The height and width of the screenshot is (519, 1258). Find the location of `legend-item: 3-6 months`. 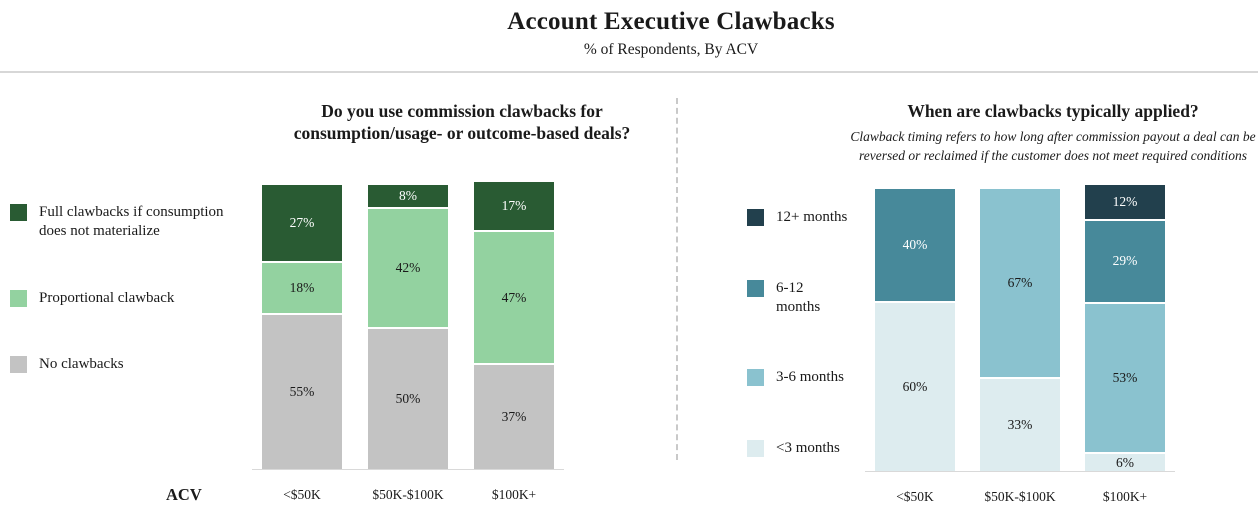

legend-item: 3-6 months is located at coordinates (797, 377).